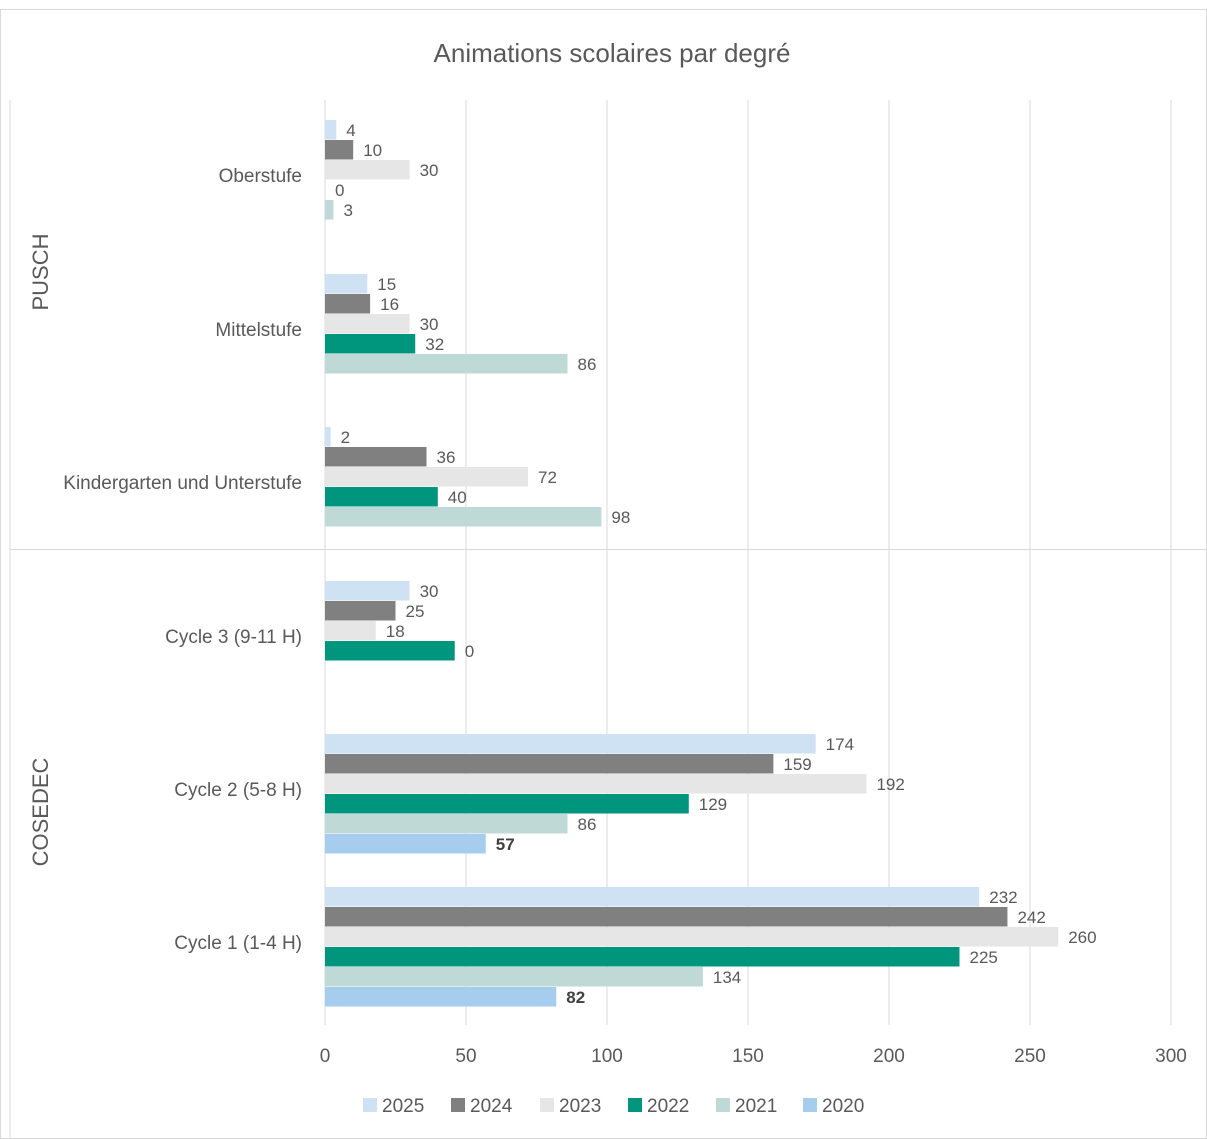  What do you see at coordinates (727, 977) in the screenshot?
I see `data-label-2021-cat-5: 134` at bounding box center [727, 977].